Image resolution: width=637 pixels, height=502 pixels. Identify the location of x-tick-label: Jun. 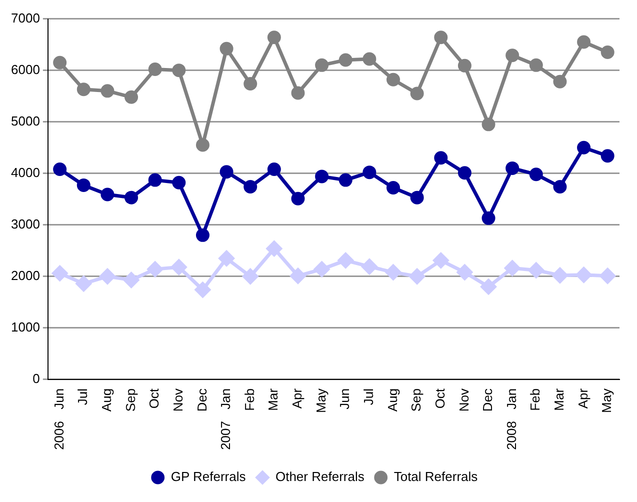
(344, 399).